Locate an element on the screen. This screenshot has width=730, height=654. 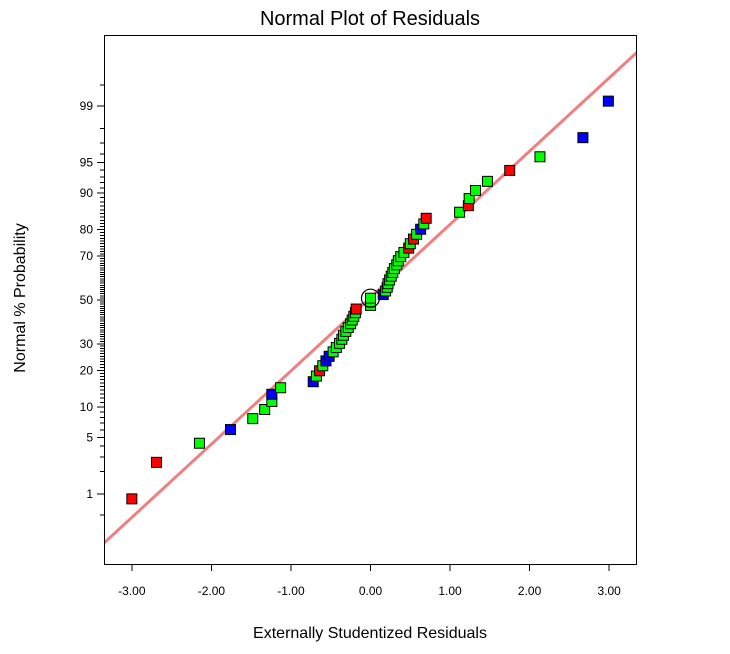
y-tick-label: 95 is located at coordinates (87, 163).